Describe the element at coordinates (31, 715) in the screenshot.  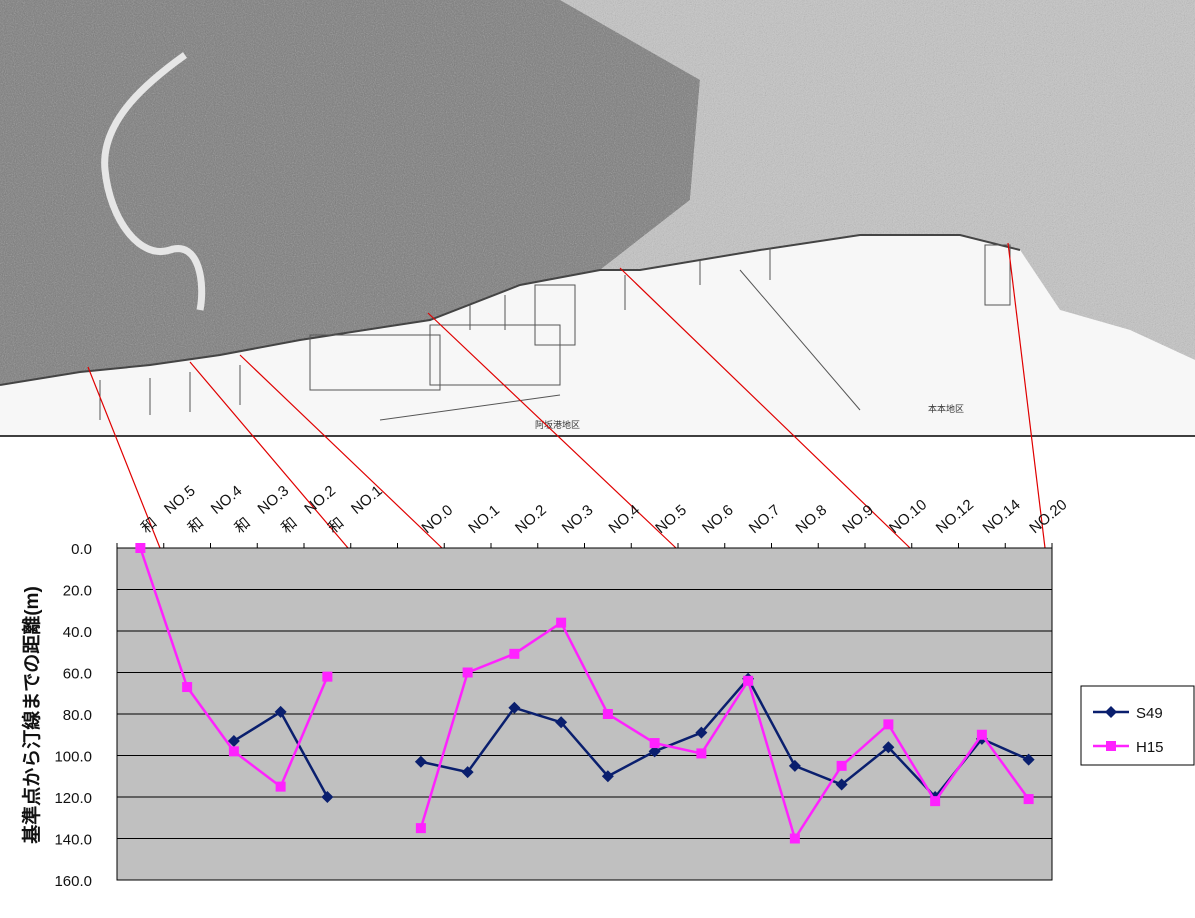
I see `y-axis-label: 基準点から汀線までの距離(m)` at that location.